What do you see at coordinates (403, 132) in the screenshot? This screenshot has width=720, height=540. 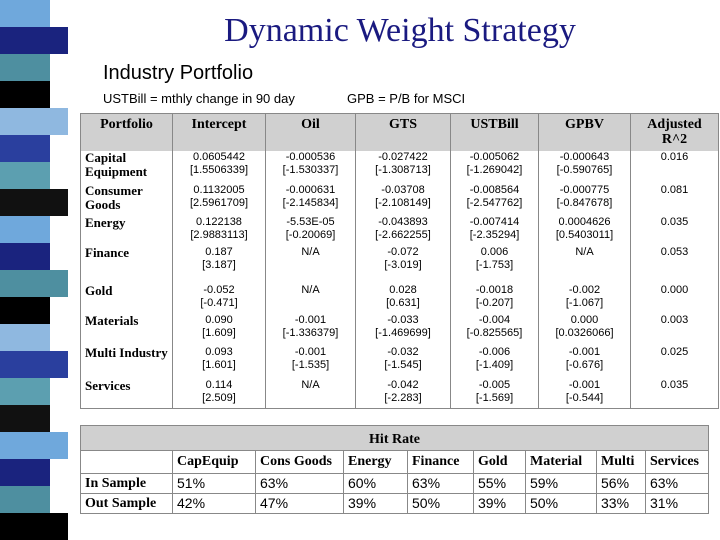 I see `header-cell: GTS` at bounding box center [403, 132].